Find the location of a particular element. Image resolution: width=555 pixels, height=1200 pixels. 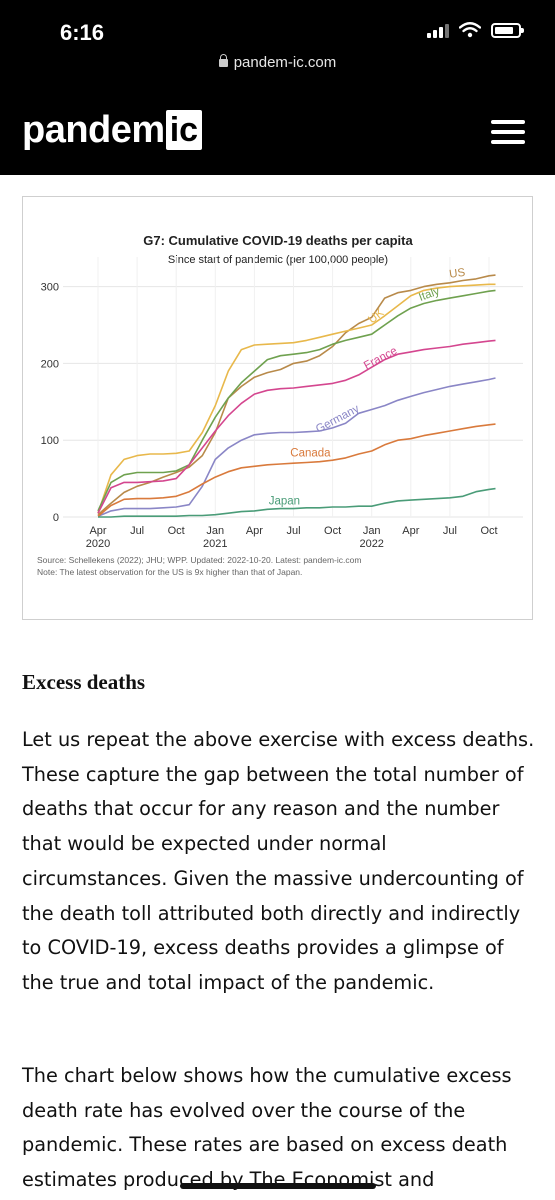

series-line-uk is located at coordinates (296, 398).